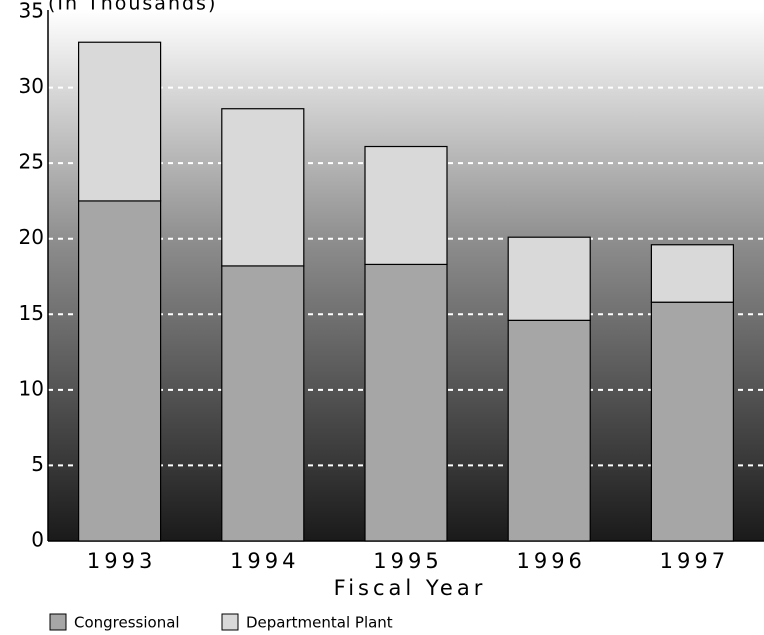 The image size is (764, 635). What do you see at coordinates (121, 561) in the screenshot?
I see `x-tick-label: 1993` at bounding box center [121, 561].